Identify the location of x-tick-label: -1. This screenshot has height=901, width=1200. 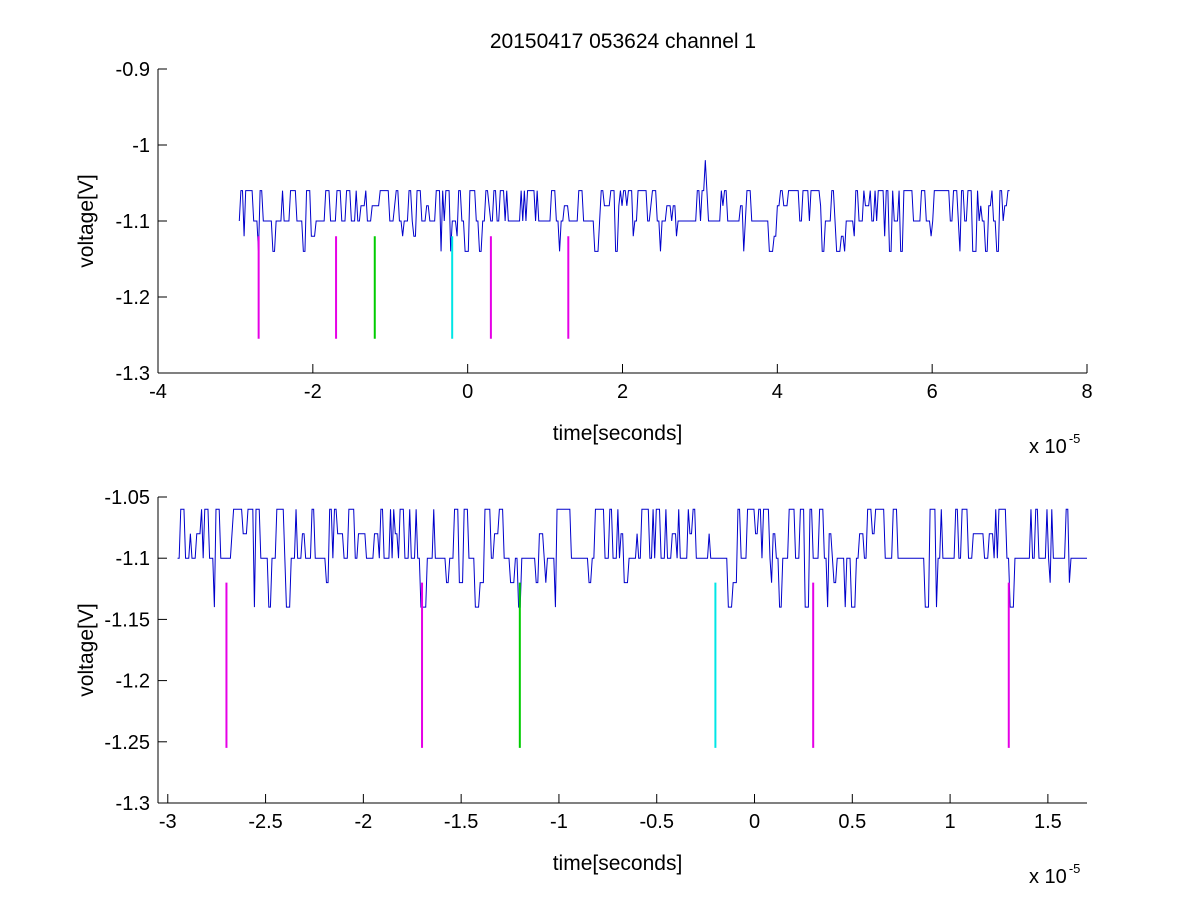
(559, 822).